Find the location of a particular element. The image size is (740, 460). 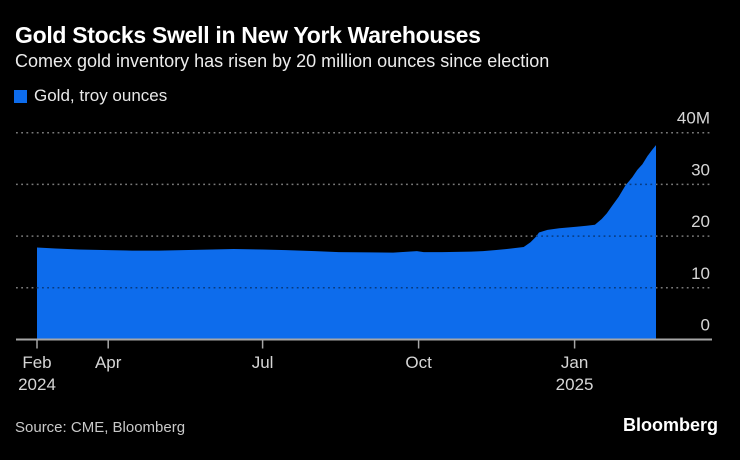

y-tick-label: 20 is located at coordinates (700, 221).